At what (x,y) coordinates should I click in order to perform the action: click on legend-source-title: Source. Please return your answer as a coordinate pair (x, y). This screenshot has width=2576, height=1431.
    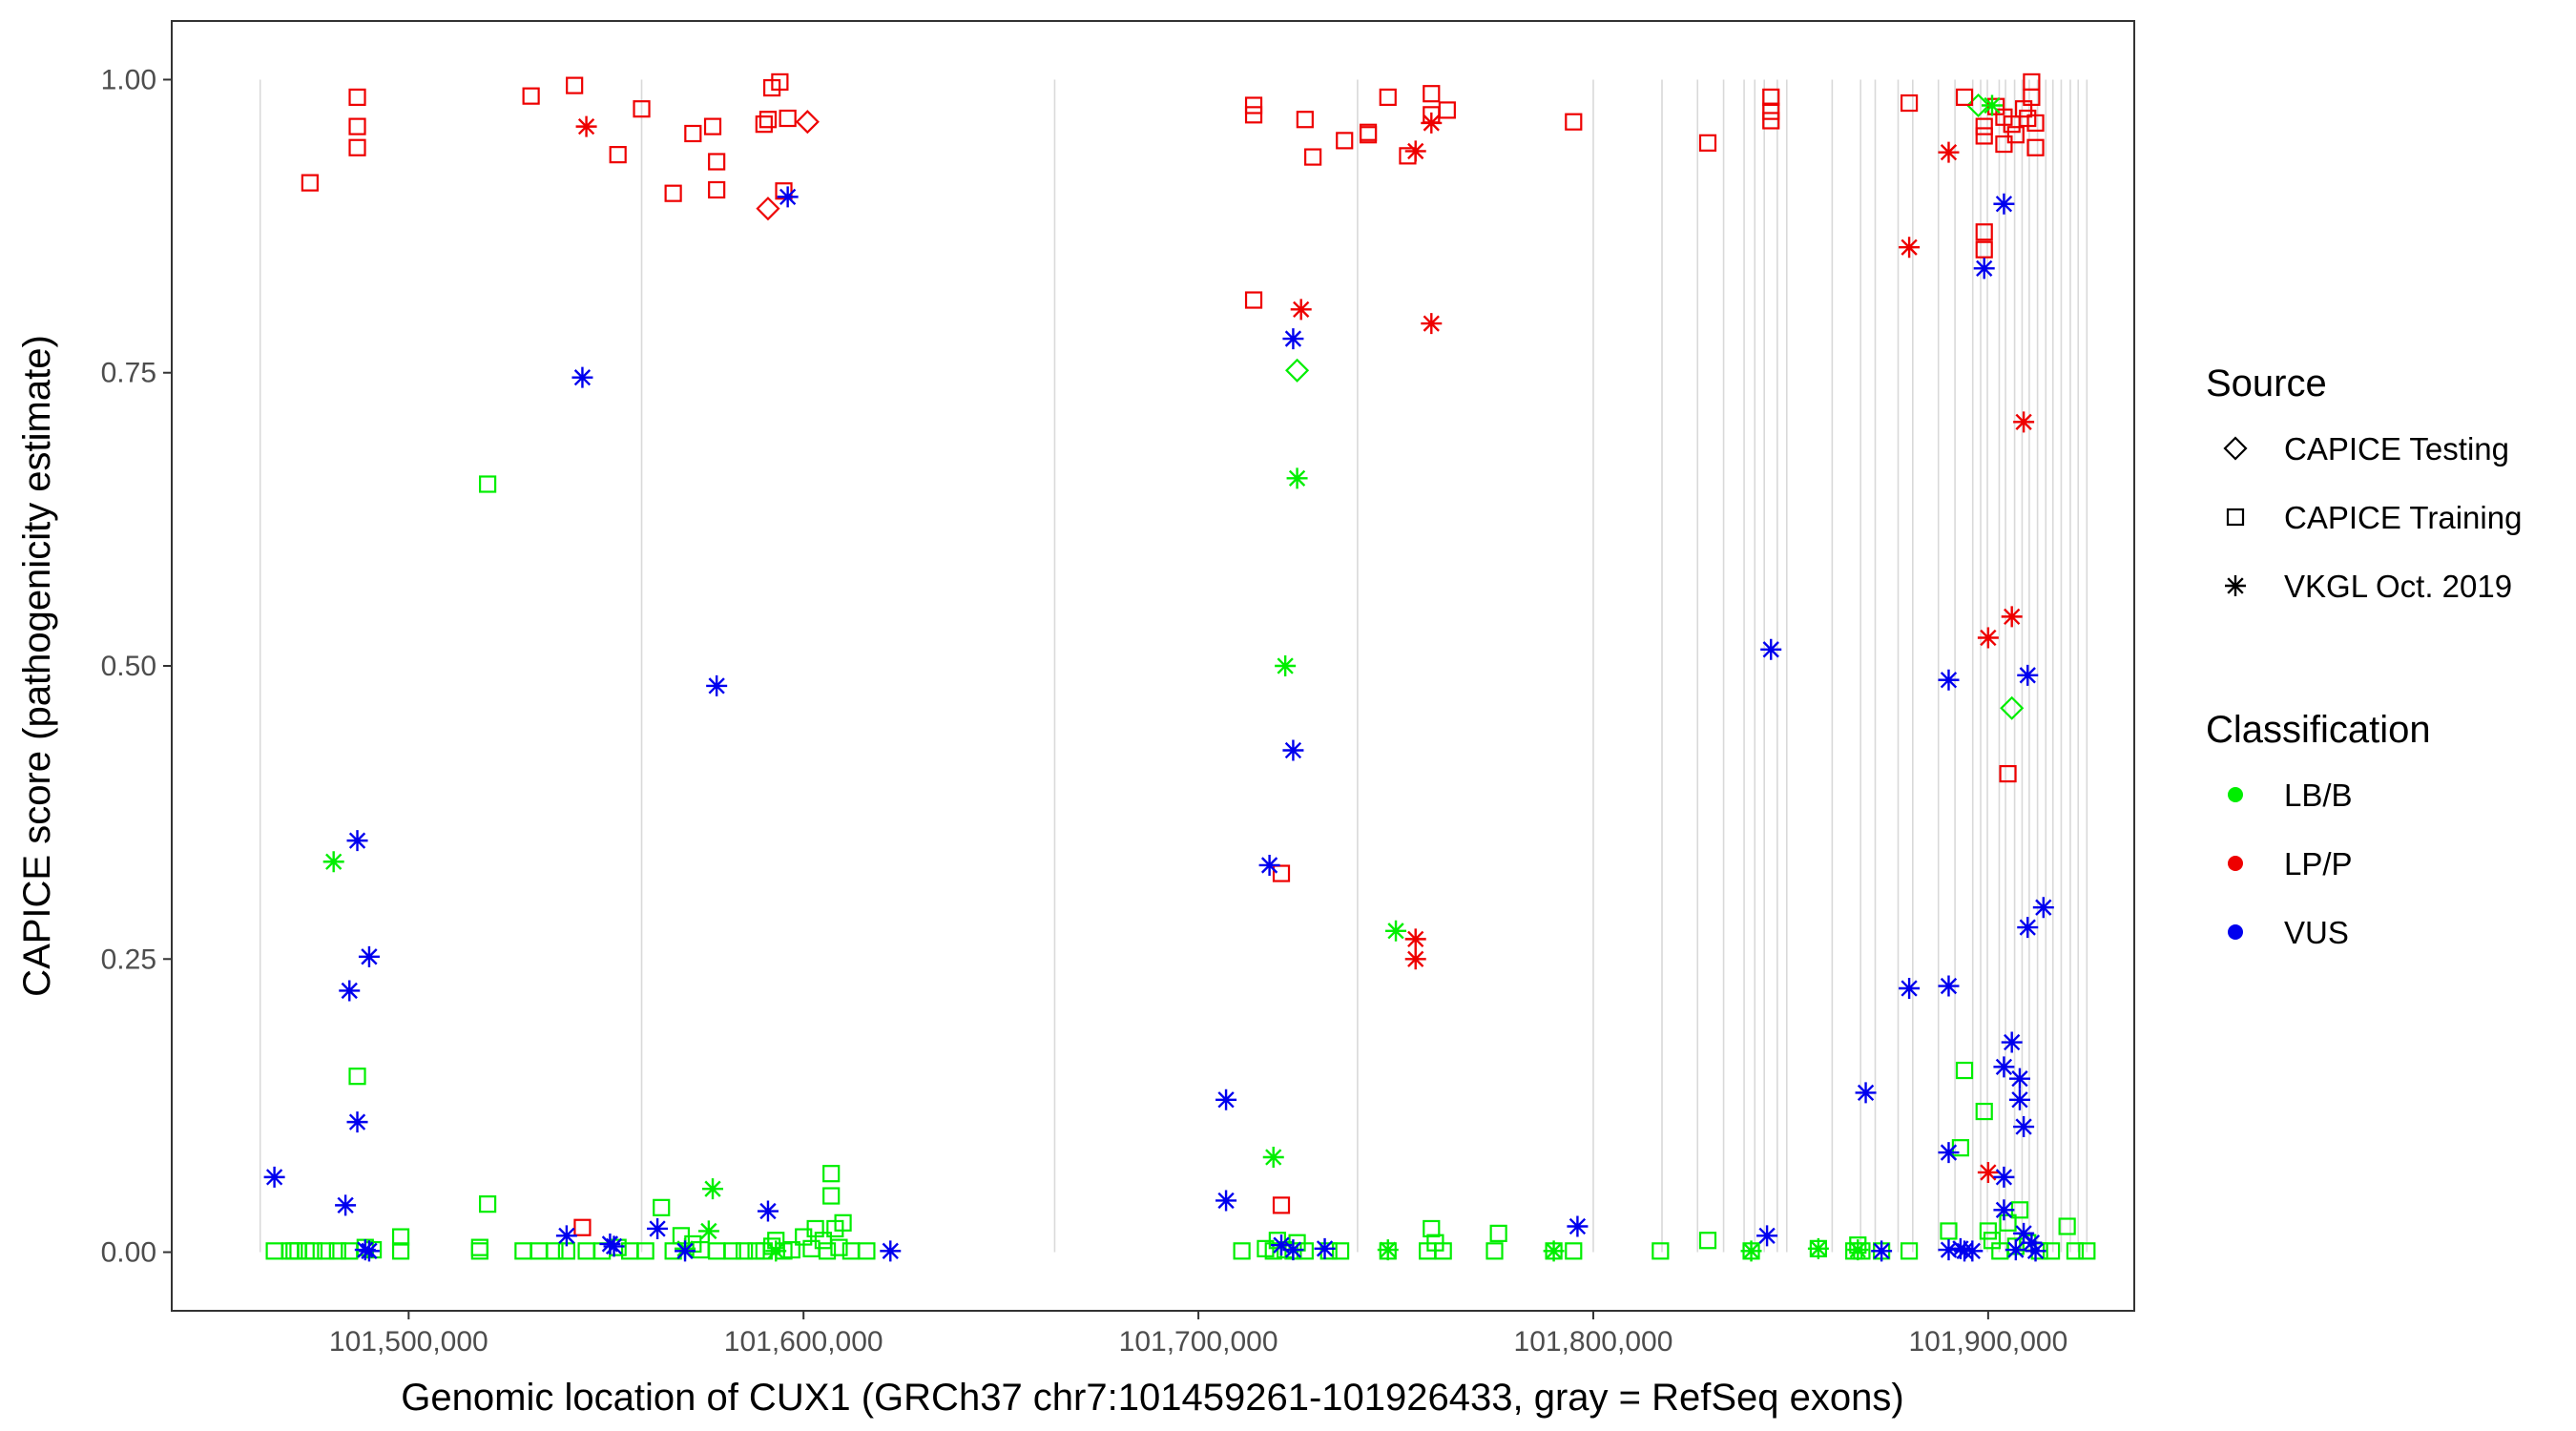
    Looking at the image, I should click on (2266, 383).